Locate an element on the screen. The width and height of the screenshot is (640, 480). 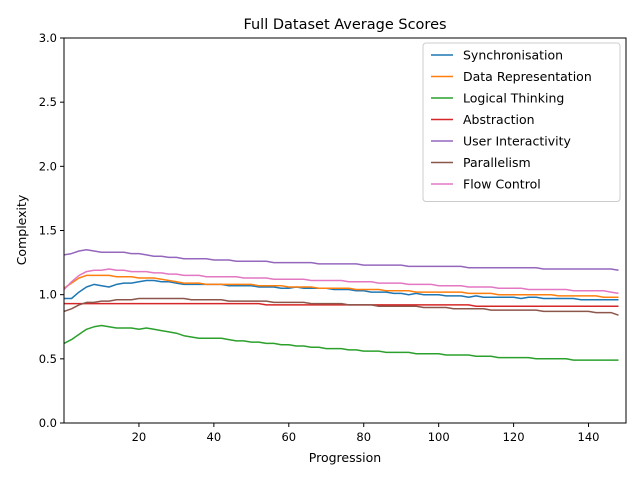
legend-box is located at coordinates (521, 122).